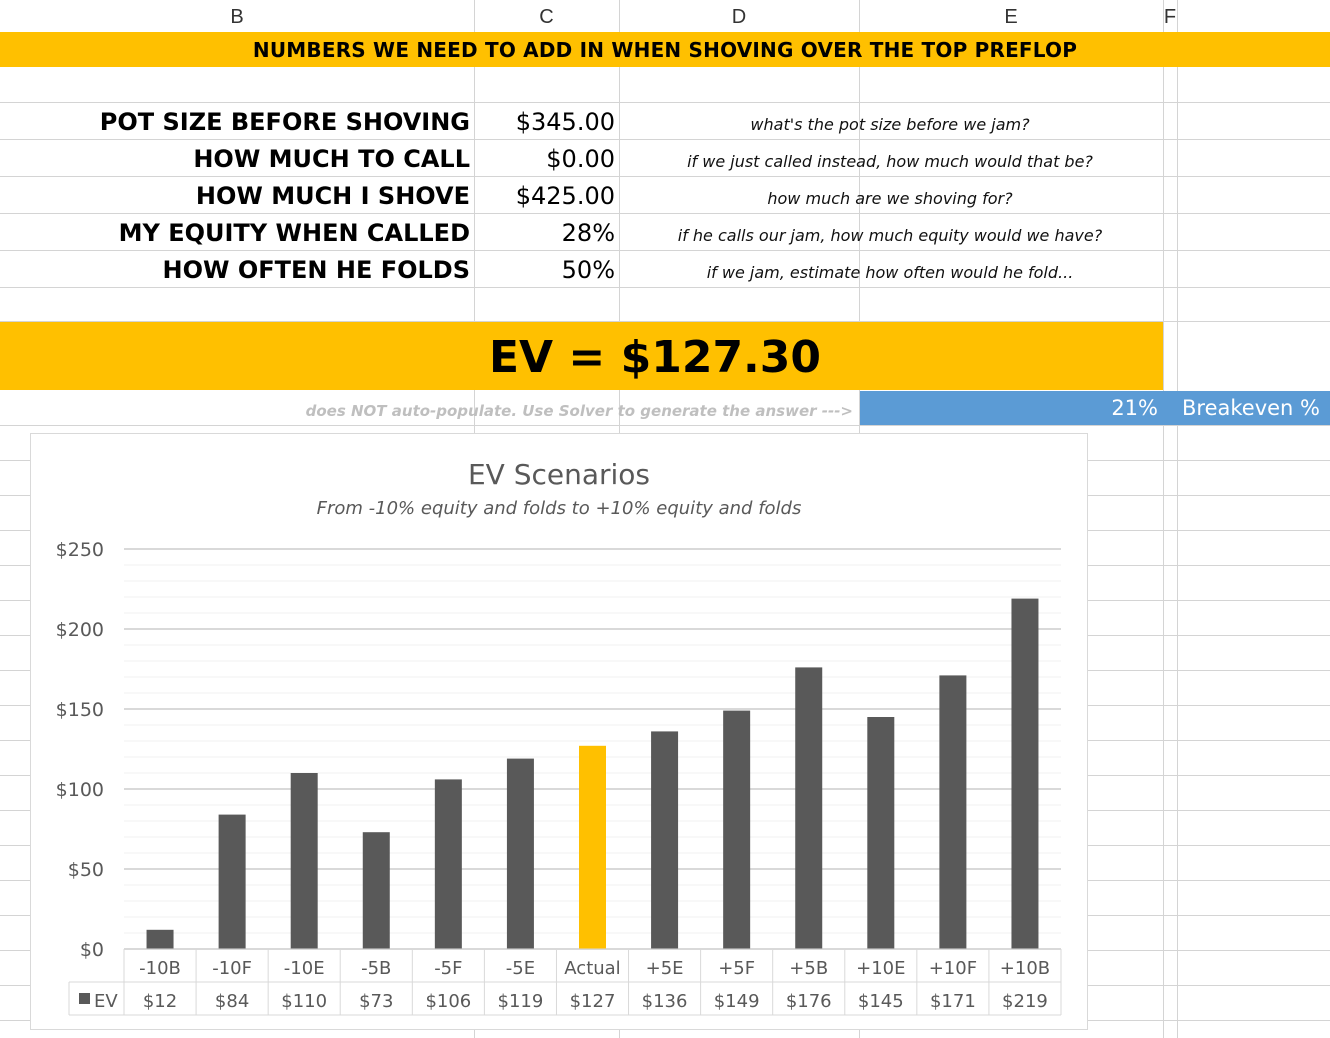  I want to click on data-table-value: $119, so click(521, 1001).